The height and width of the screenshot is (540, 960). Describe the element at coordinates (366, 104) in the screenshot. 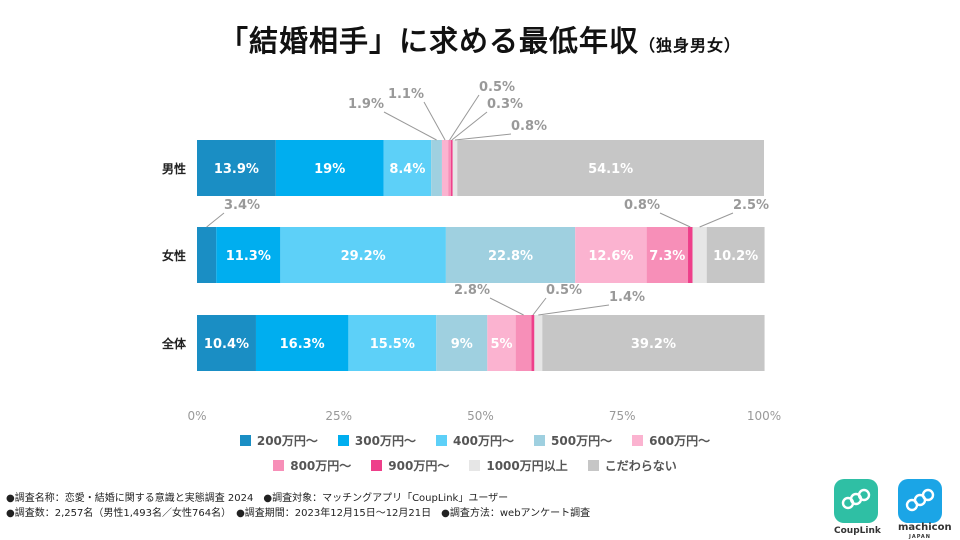

I see `data-label: 1.9%` at that location.